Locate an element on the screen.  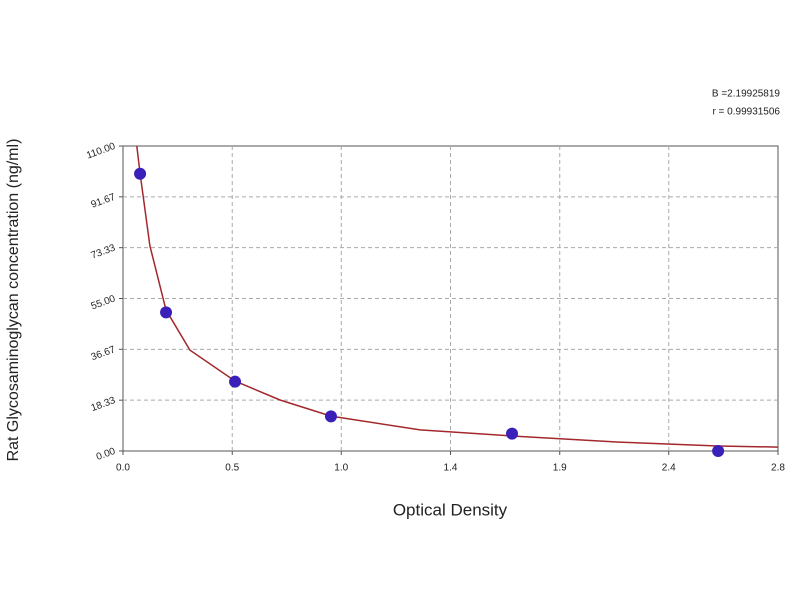
x-tick-label: 2.4 is located at coordinates (669, 468).